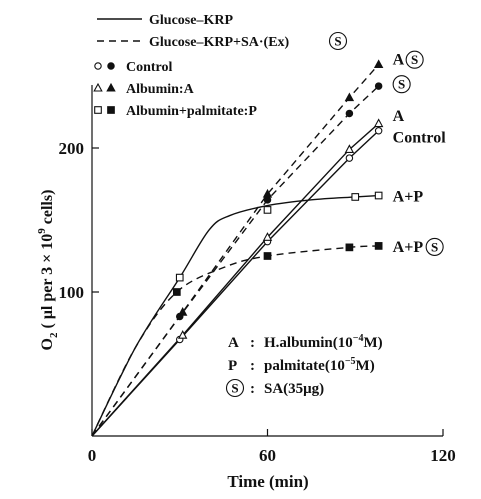 The image size is (481, 499). What do you see at coordinates (267, 481) in the screenshot?
I see `x-axis-label: Time (min)` at bounding box center [267, 481].